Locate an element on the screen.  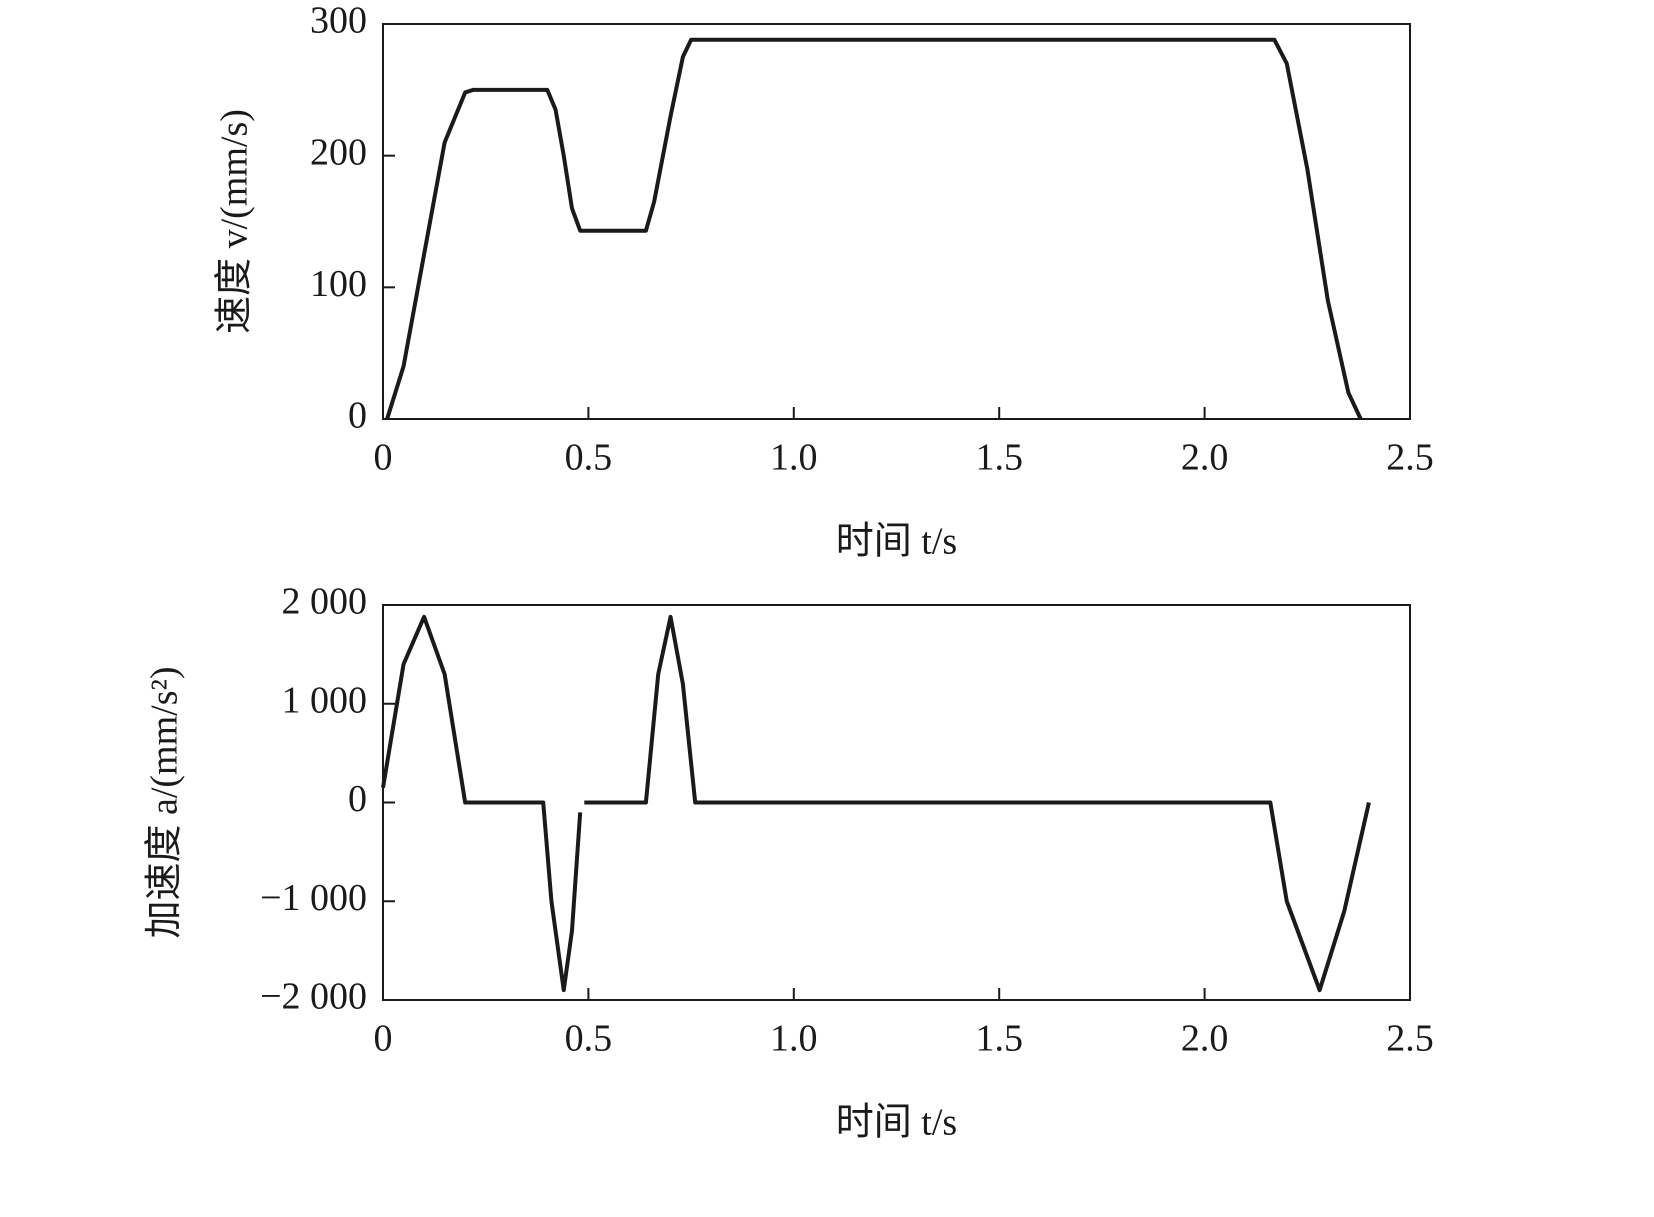
y-tick-label: 100 is located at coordinates (338, 284).